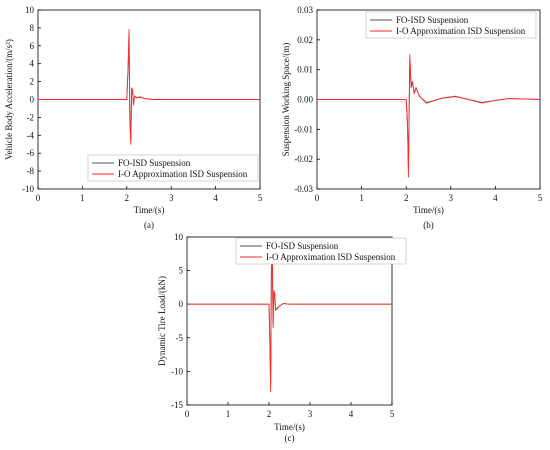 This screenshot has height=450, width=550. Describe the element at coordinates (286, 100) in the screenshot. I see `y-axis-label: Suspension Working Space/(m)` at that location.